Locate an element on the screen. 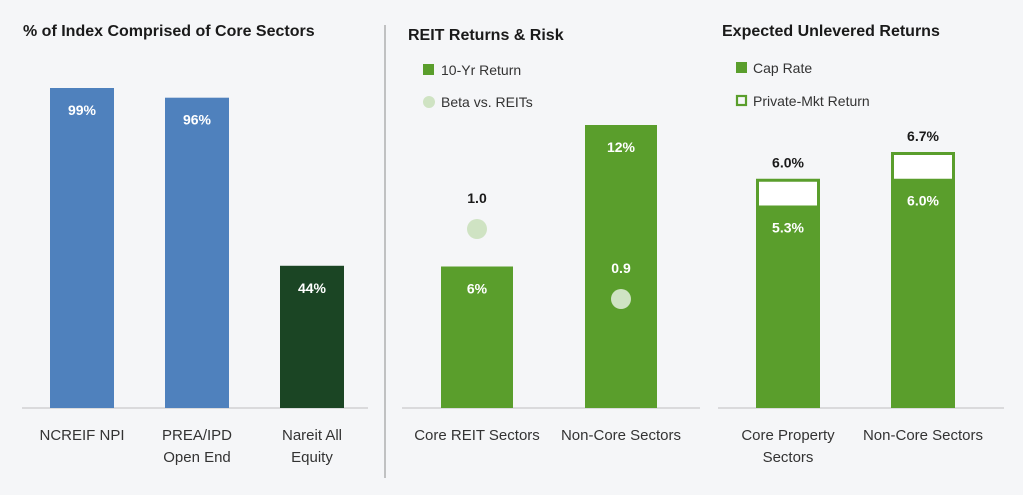 The width and height of the screenshot is (1023, 495). legend-swatch-10yr-return is located at coordinates (428, 69).